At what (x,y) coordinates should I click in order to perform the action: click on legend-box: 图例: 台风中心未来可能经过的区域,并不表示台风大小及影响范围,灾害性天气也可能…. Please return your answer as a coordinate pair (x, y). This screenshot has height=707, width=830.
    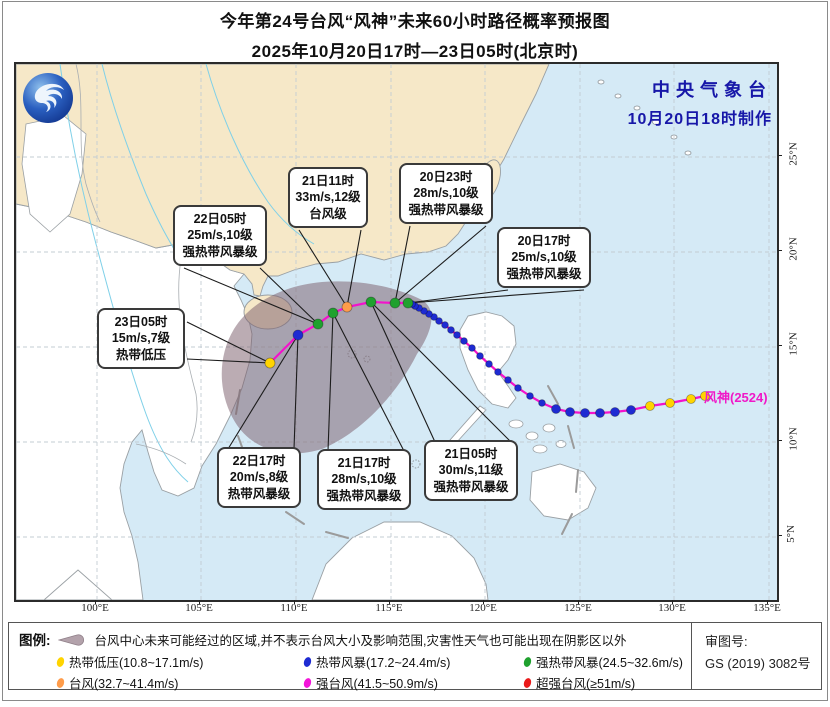
    Looking at the image, I should click on (415, 657).